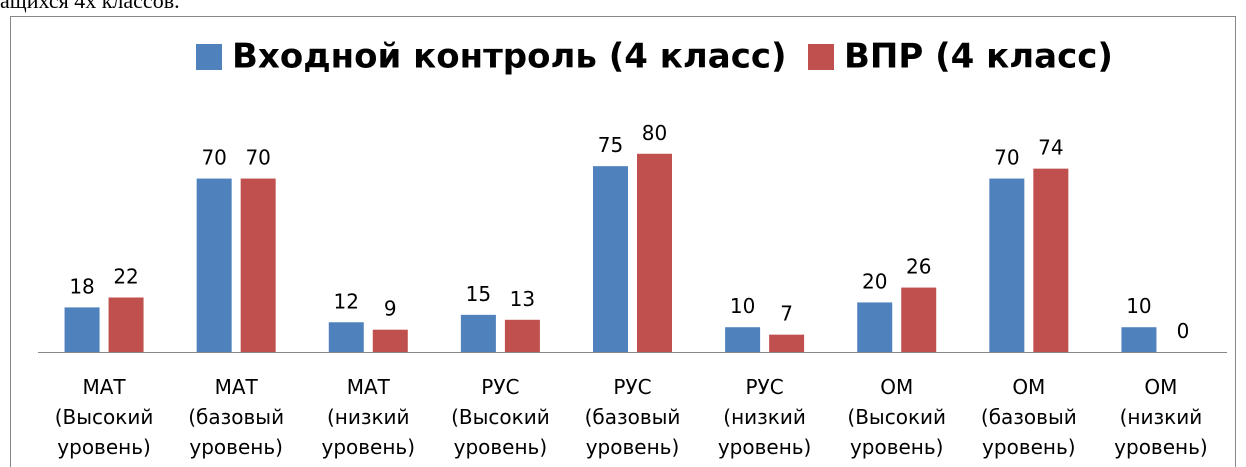 The height and width of the screenshot is (467, 1246). I want to click on legend-label: ВПР (4 класс), so click(978, 57).